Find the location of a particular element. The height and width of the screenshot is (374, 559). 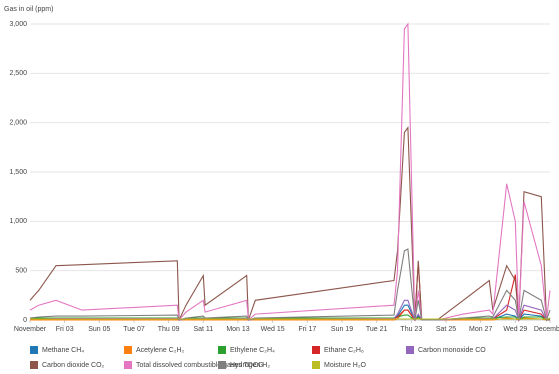

legend-label: Methane CH₄ is located at coordinates (63, 350).